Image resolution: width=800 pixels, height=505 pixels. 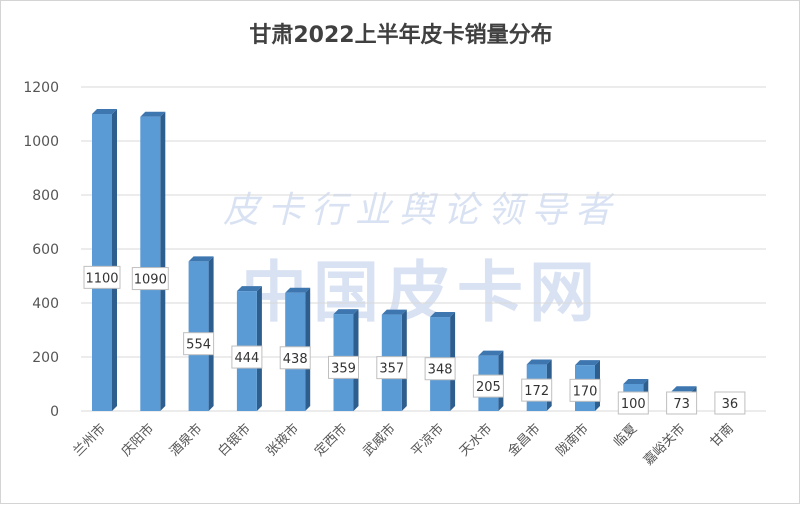 What do you see at coordinates (330, 440) in the screenshot?
I see `x-tick-label: 定西市` at bounding box center [330, 440].